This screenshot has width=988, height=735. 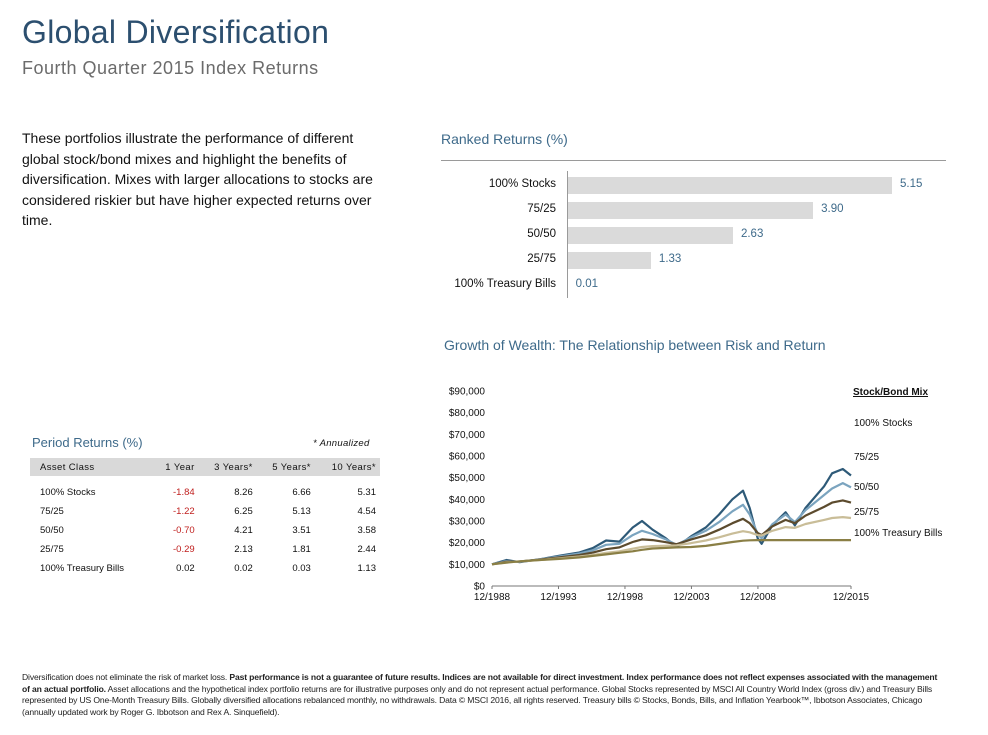 I want to click on y-tick-label: $20,000, so click(x=467, y=543).